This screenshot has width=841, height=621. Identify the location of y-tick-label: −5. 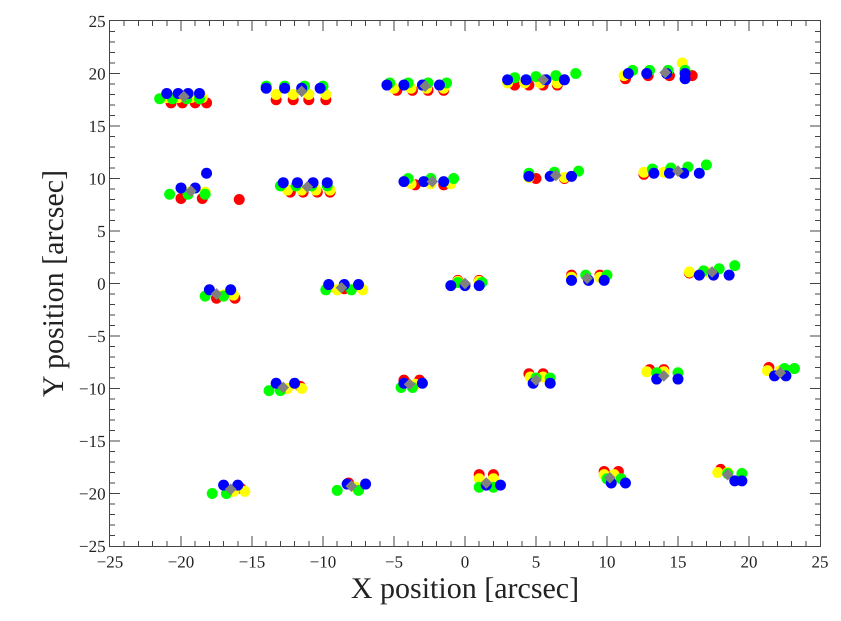
(97, 336).